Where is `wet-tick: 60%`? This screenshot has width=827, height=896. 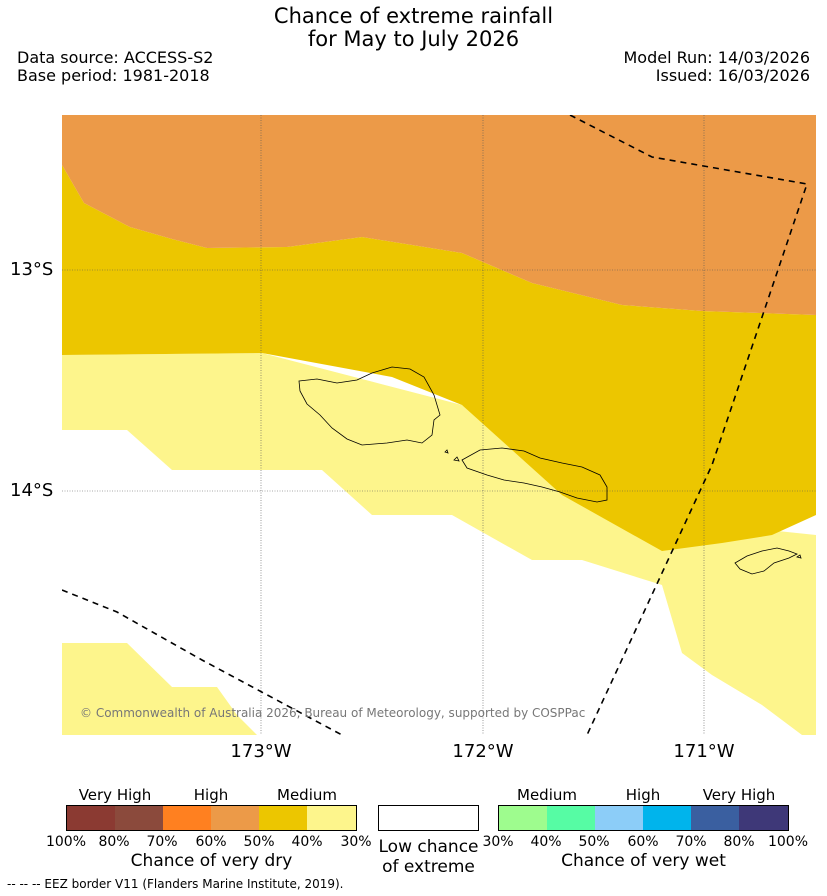 wet-tick: 60% is located at coordinates (643, 842).